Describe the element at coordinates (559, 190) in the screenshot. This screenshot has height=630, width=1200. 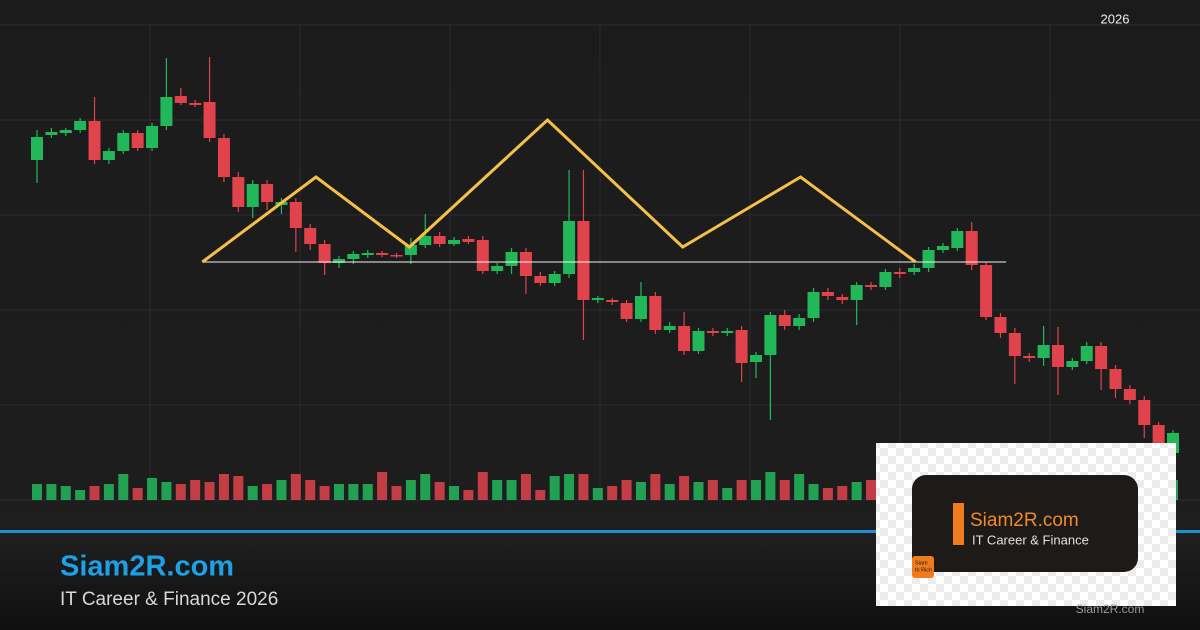
I see `pattern-line` at that location.